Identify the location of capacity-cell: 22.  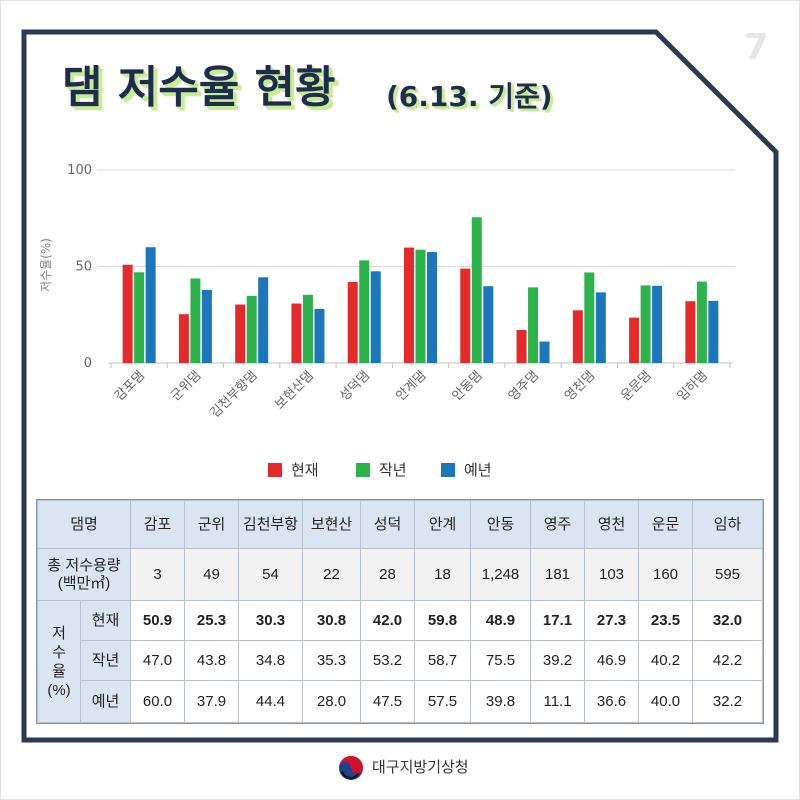
(332, 574).